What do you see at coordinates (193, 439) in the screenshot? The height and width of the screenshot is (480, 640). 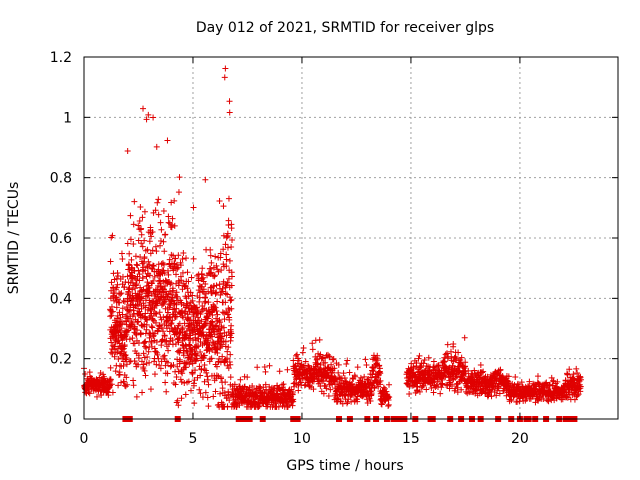 I see `x-tick-label: 5` at bounding box center [193, 439].